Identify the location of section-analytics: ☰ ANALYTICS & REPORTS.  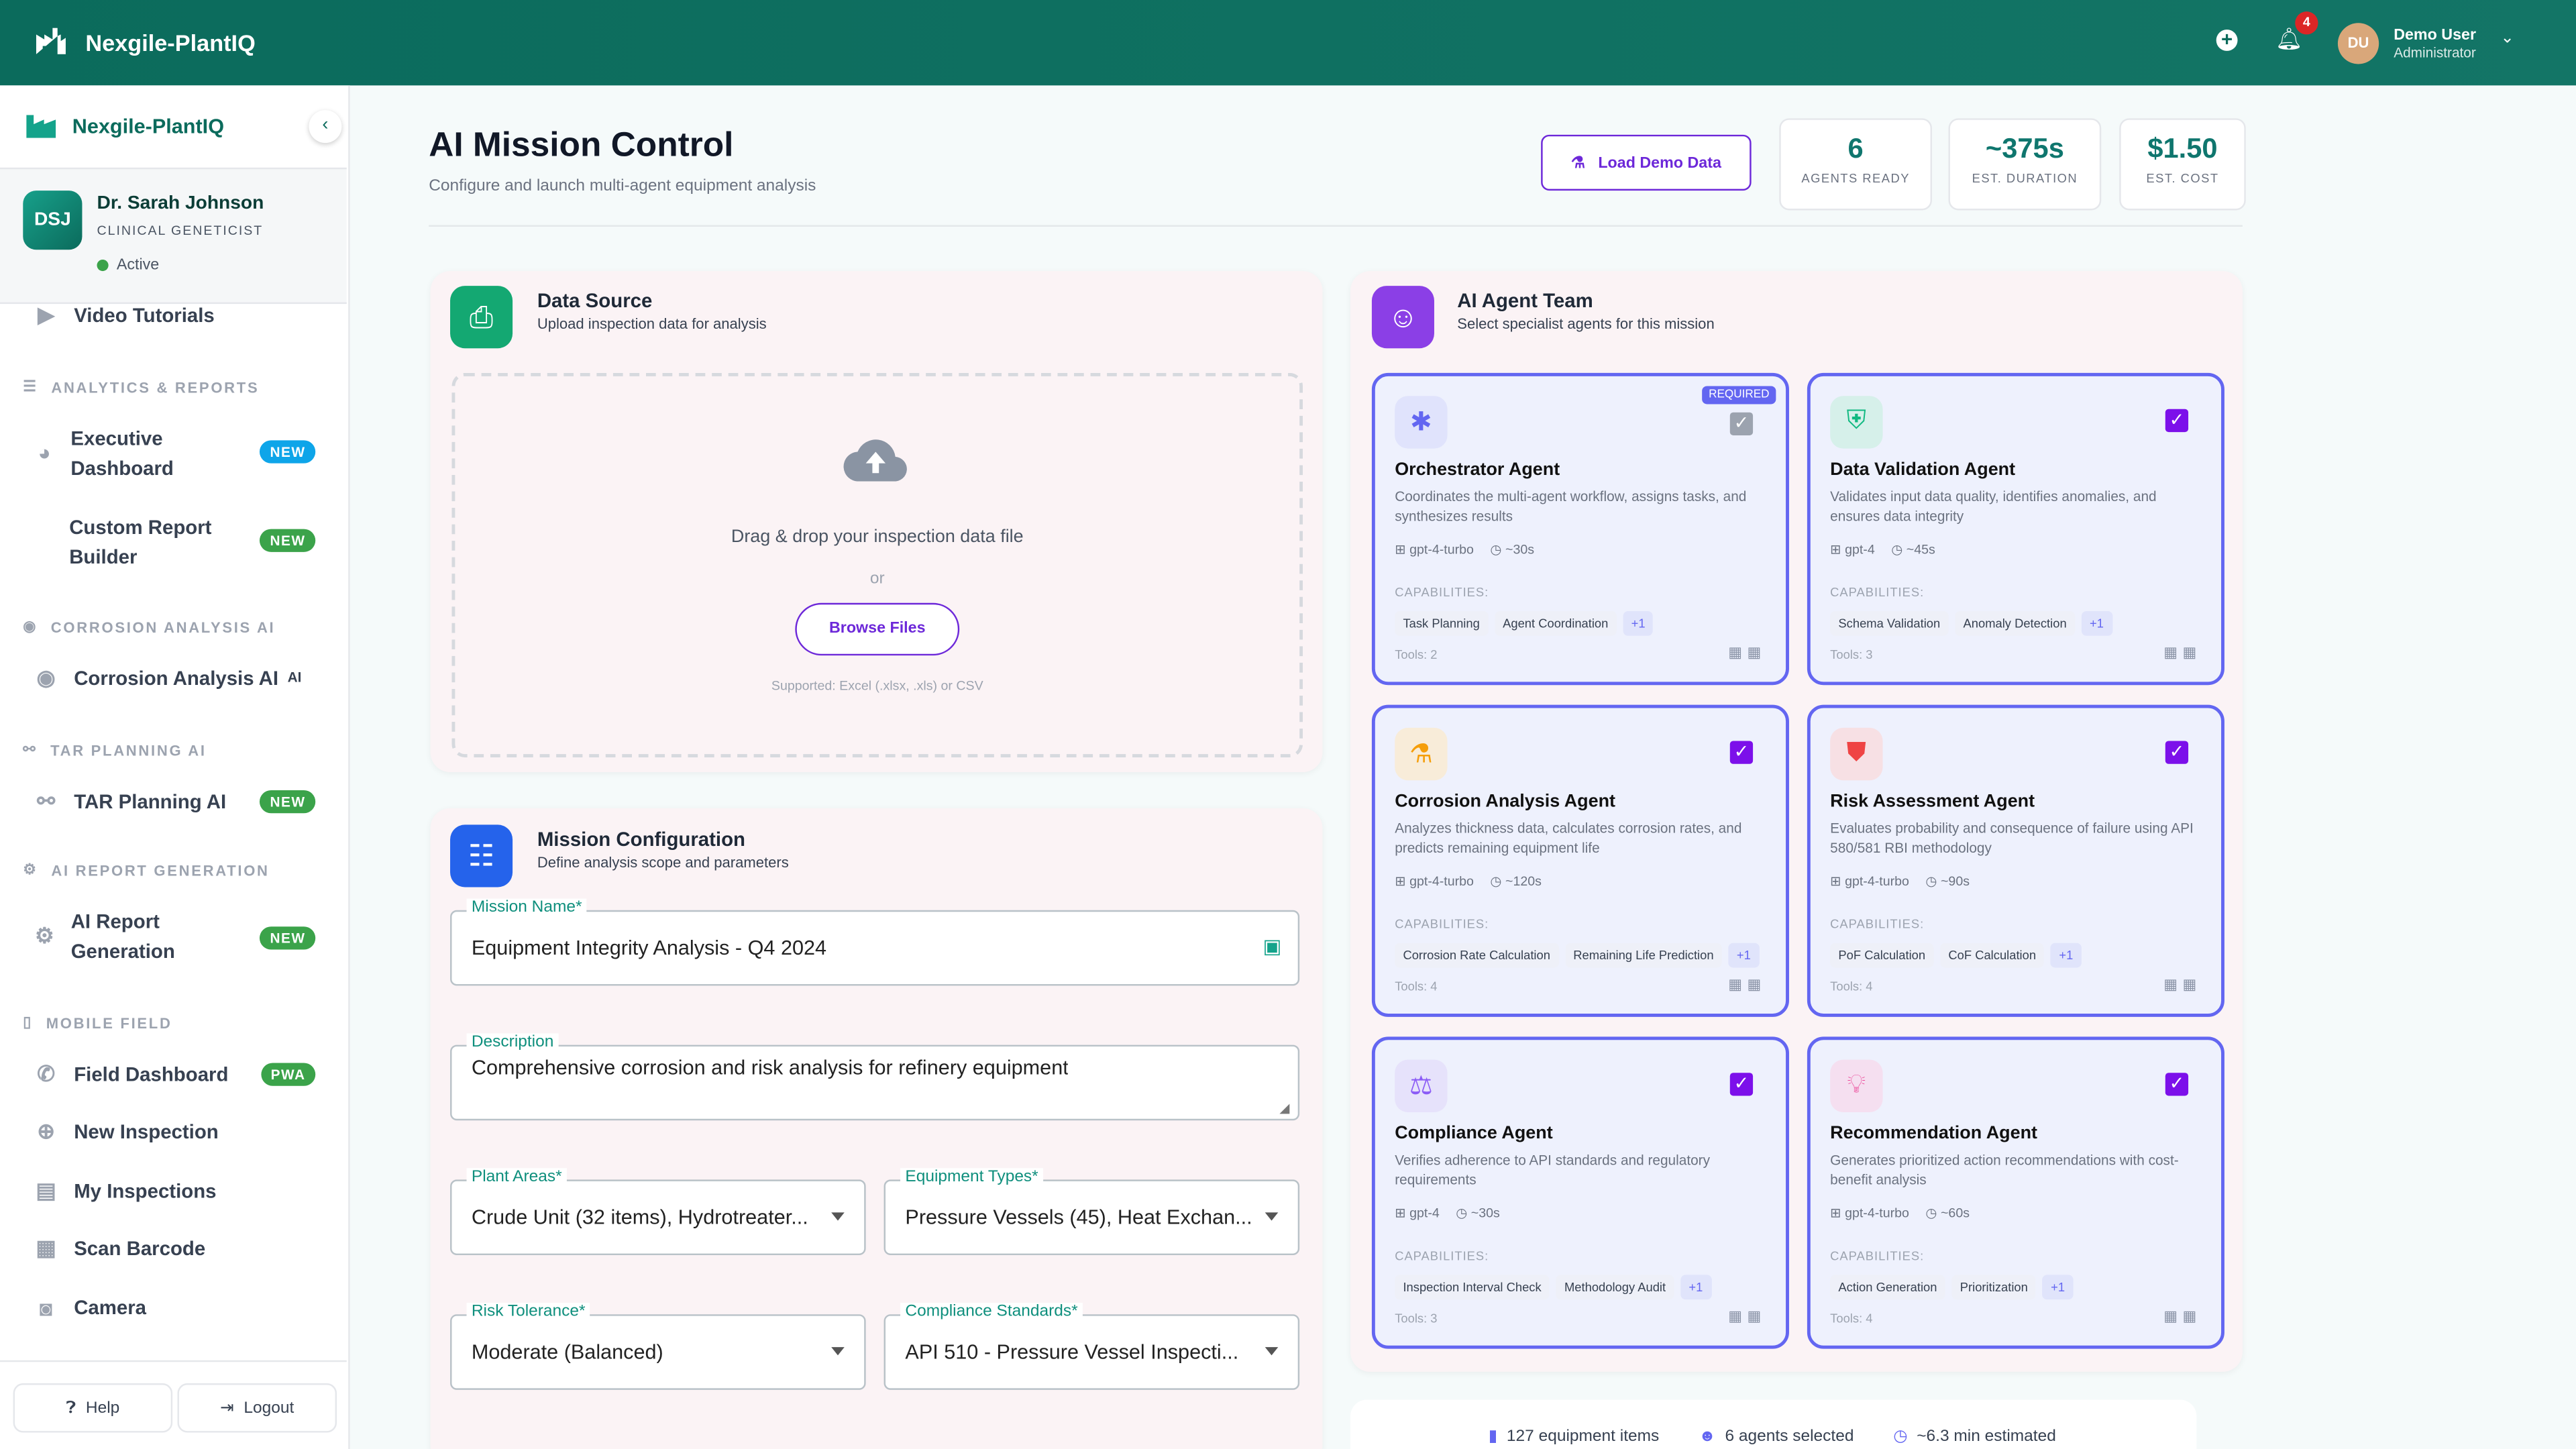
(141, 386).